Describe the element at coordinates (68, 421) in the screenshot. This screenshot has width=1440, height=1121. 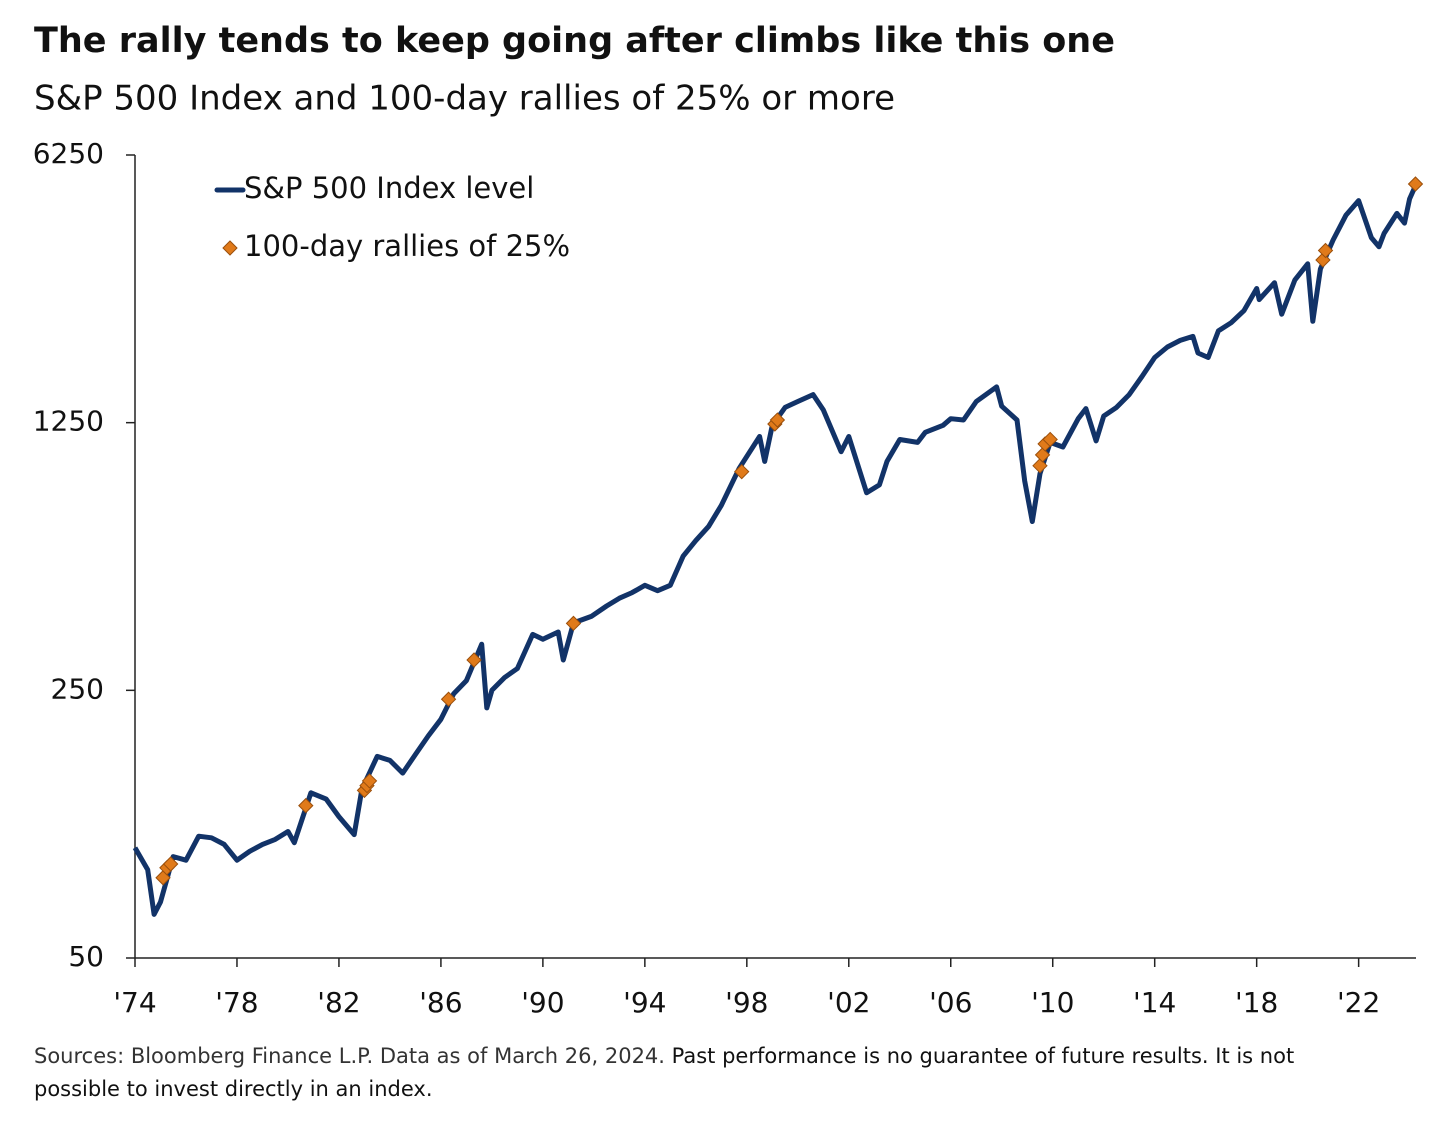
I see `y-tick-label: 1250` at that location.